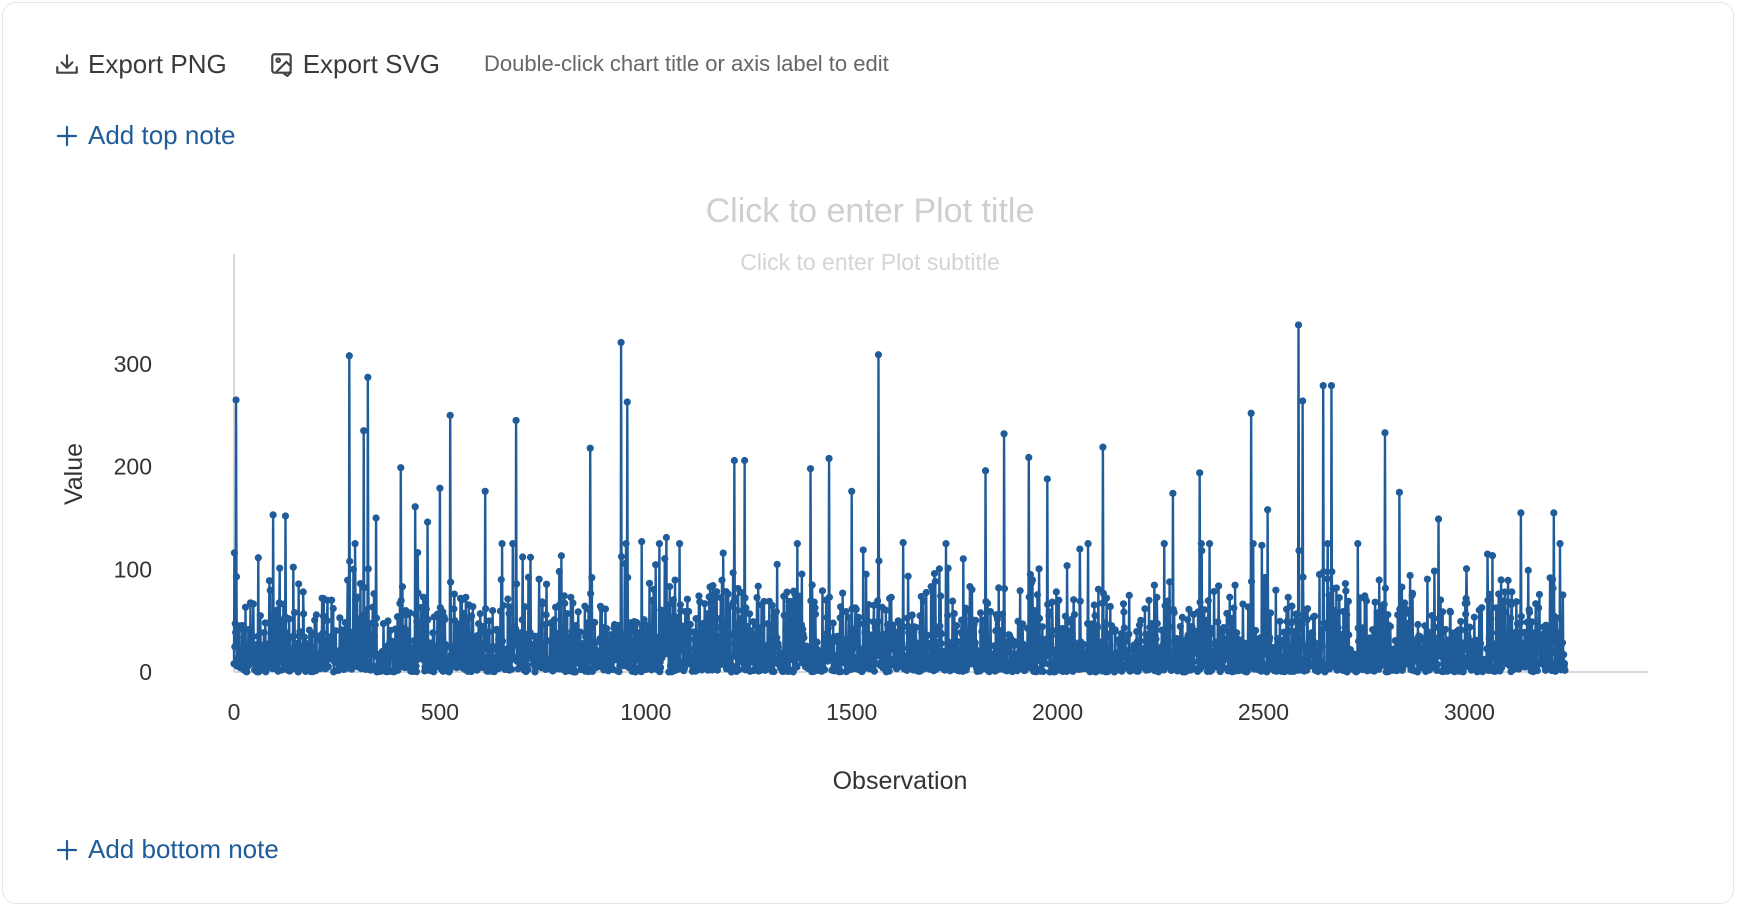  I want to click on add-bottom-note-label: Add bottom note, so click(183, 849).